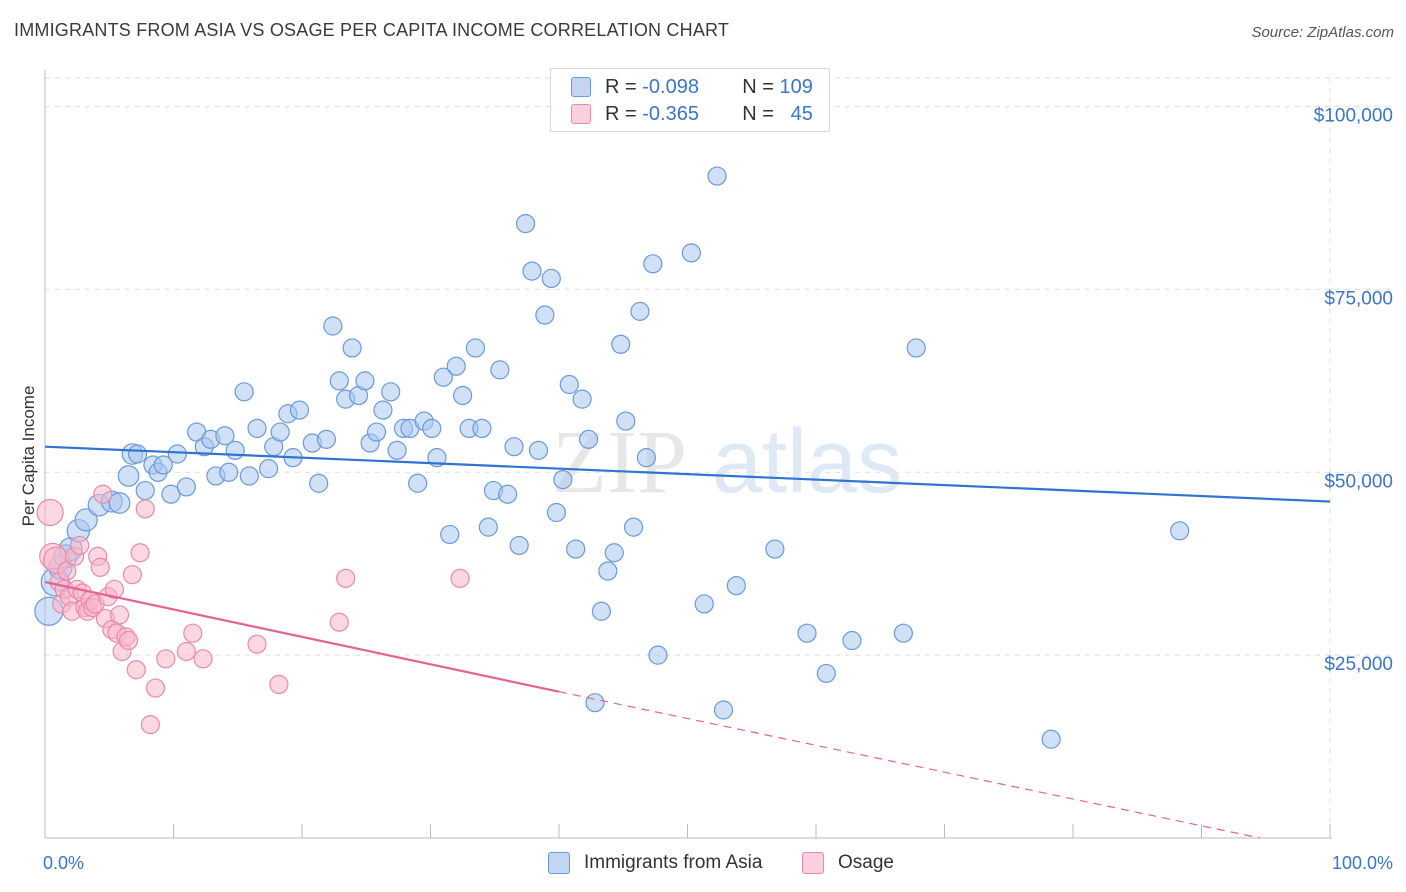 The width and height of the screenshot is (1406, 892). Describe the element at coordinates (673, 862) in the screenshot. I see `legend-label: Immigrants from Asia` at that location.